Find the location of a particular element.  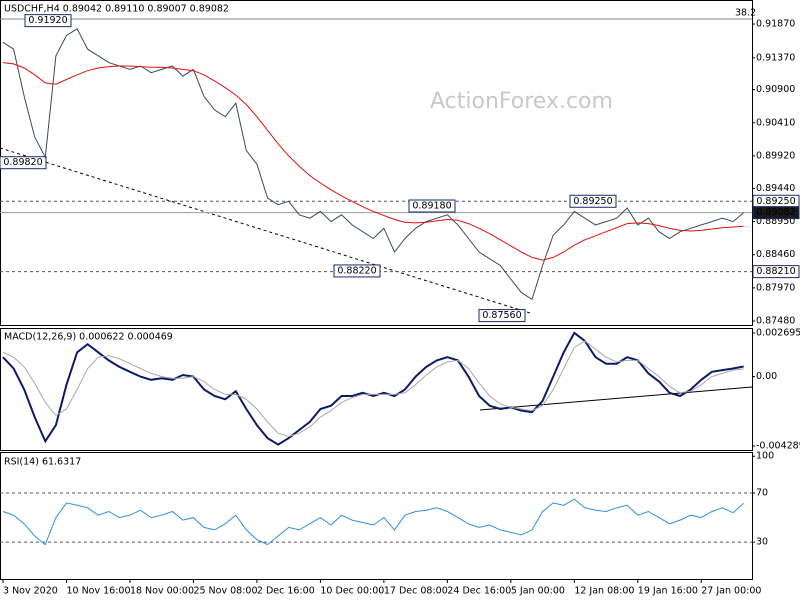

y-tick-label: 70 is located at coordinates (762, 493).